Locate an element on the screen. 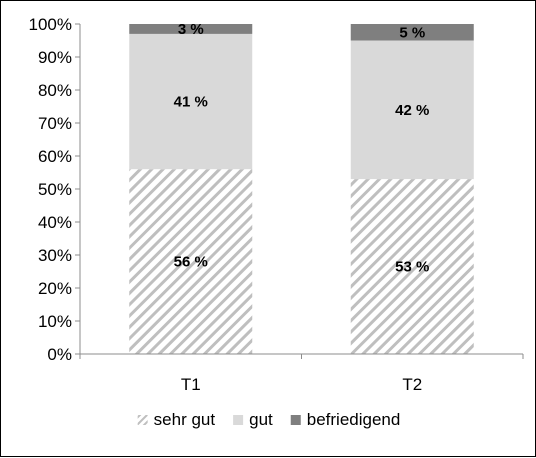  y-tick-label: 80% is located at coordinates (55, 90).